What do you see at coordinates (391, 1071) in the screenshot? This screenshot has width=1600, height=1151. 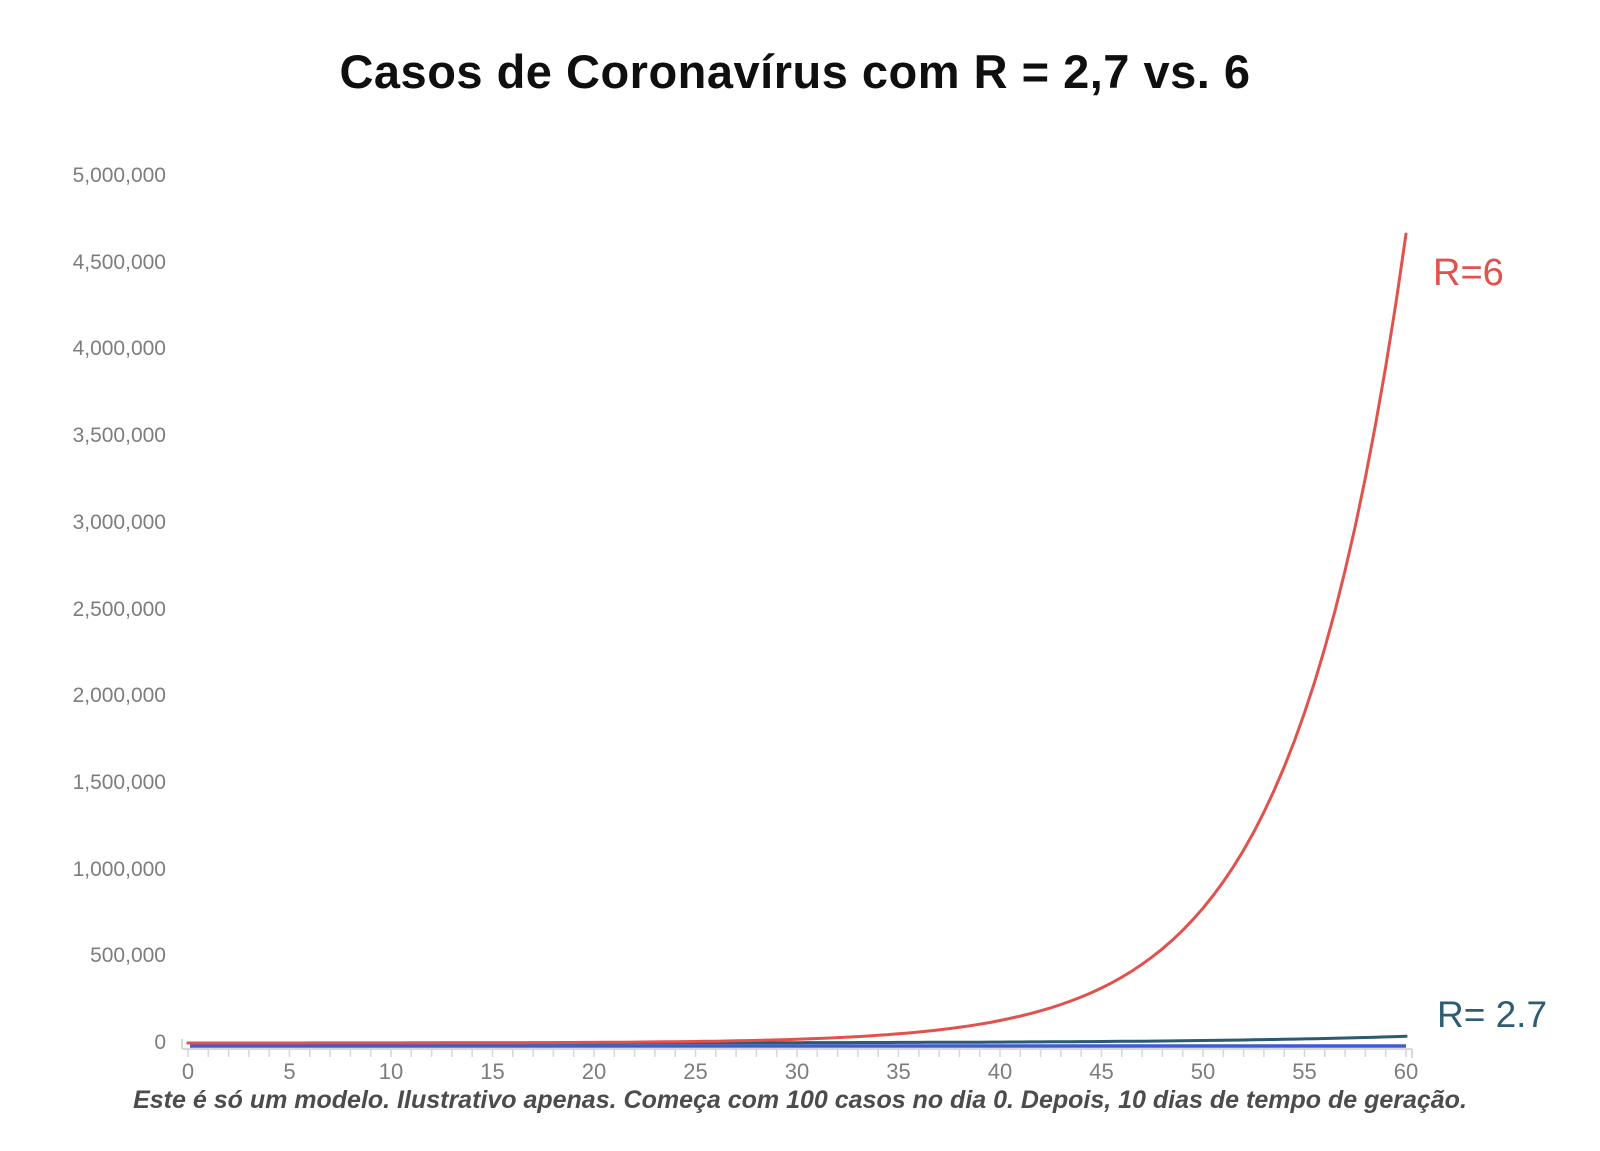 I see `x-tick-label: 10` at bounding box center [391, 1071].